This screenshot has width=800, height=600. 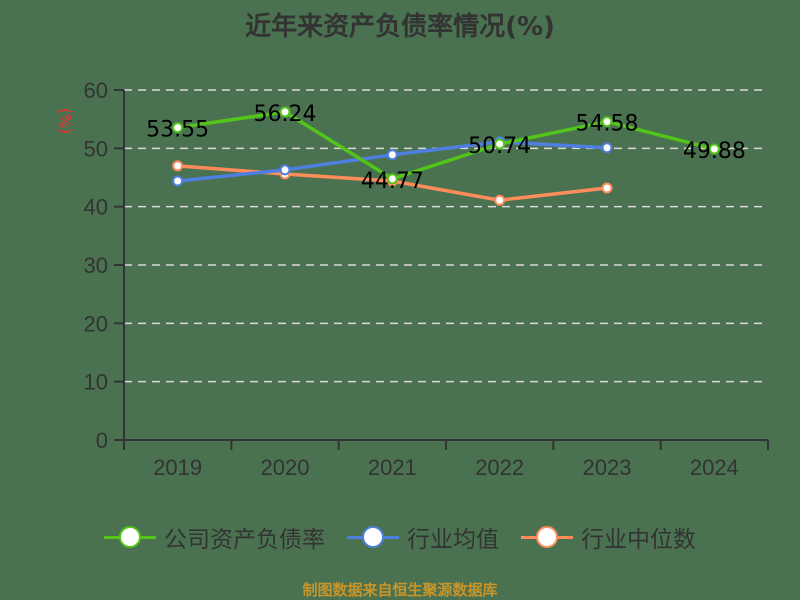 I want to click on legend-item-industry-median: 行业中位数, so click(x=608, y=537).